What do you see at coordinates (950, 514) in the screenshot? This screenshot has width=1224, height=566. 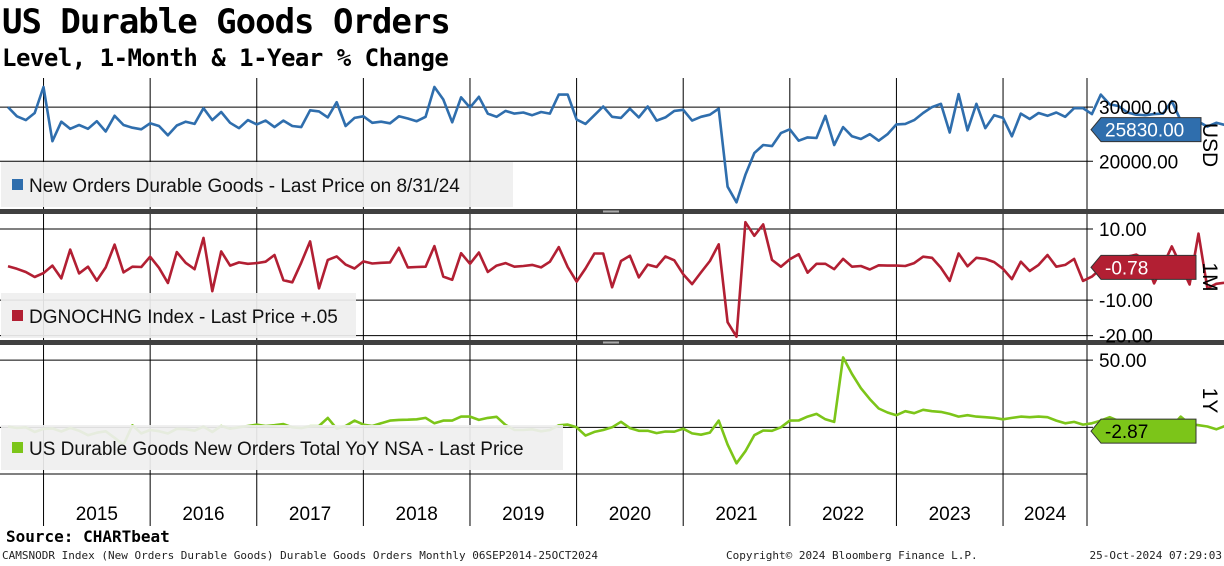 I see `year-label: 2023` at bounding box center [950, 514].